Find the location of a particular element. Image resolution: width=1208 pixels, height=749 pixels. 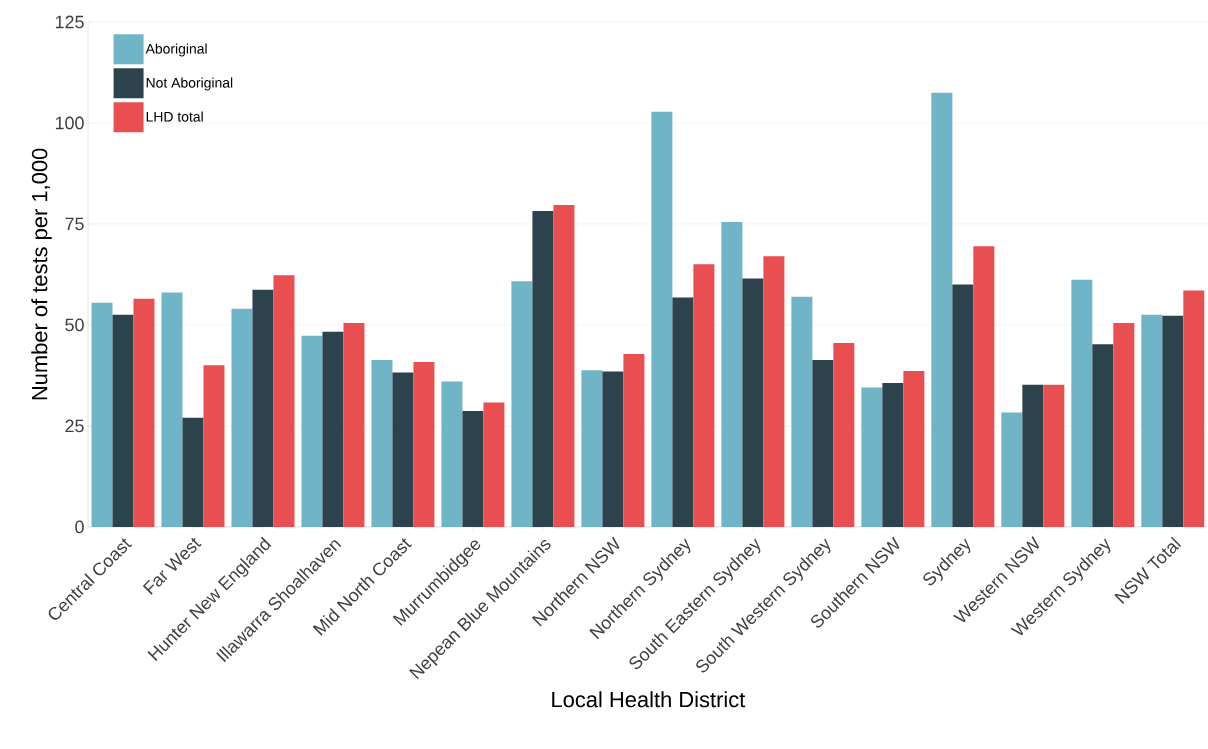

y-tick-label: 50 is located at coordinates (74, 325).